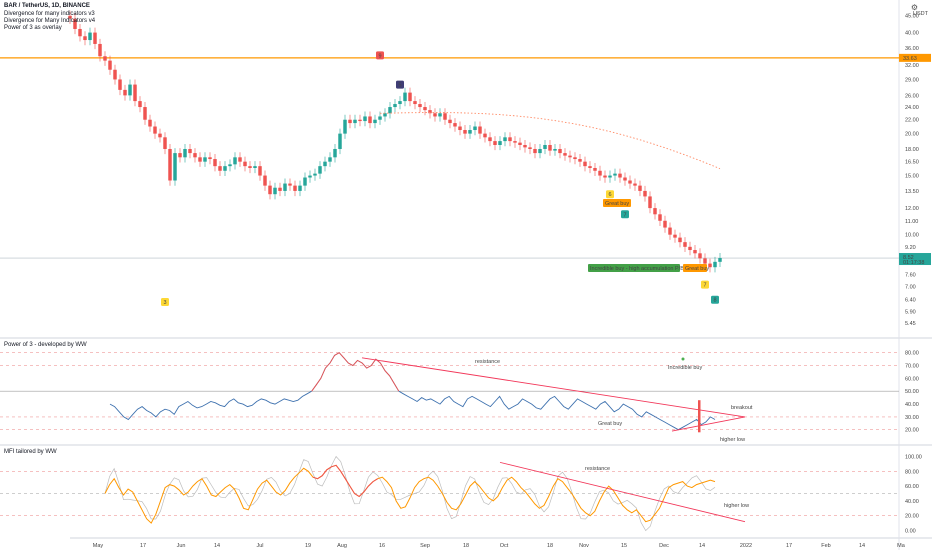 The width and height of the screenshot is (932, 550). Describe the element at coordinates (705, 286) in the screenshot. I see `signal-marker-label: 7` at that location.